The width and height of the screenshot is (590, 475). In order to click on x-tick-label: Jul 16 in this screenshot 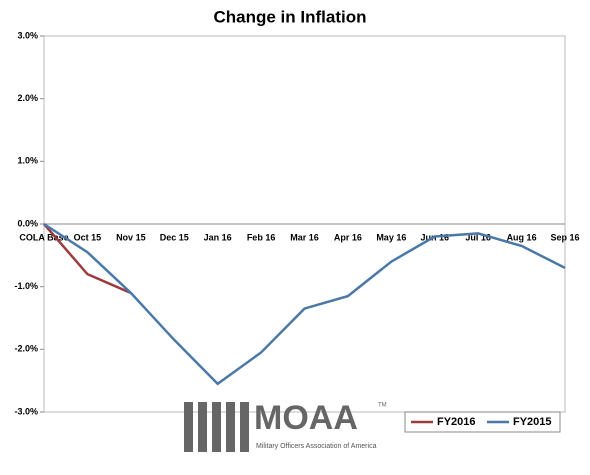, I will do `click(478, 237)`.